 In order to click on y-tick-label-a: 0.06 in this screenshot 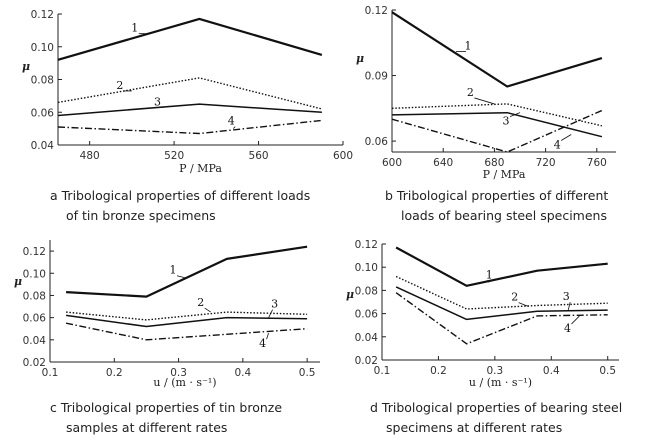, I will do `click(43, 113)`.